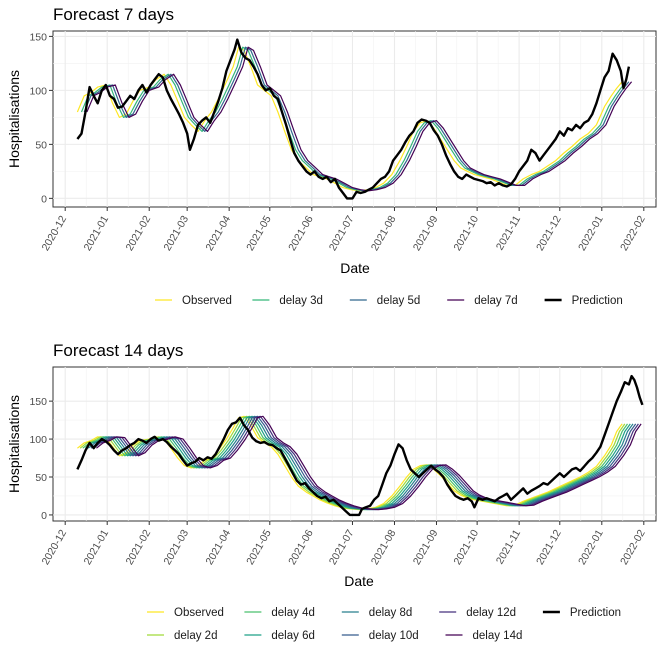 This screenshot has height=672, width=672. I want to click on series-delay-8d-line, so click(360, 463).